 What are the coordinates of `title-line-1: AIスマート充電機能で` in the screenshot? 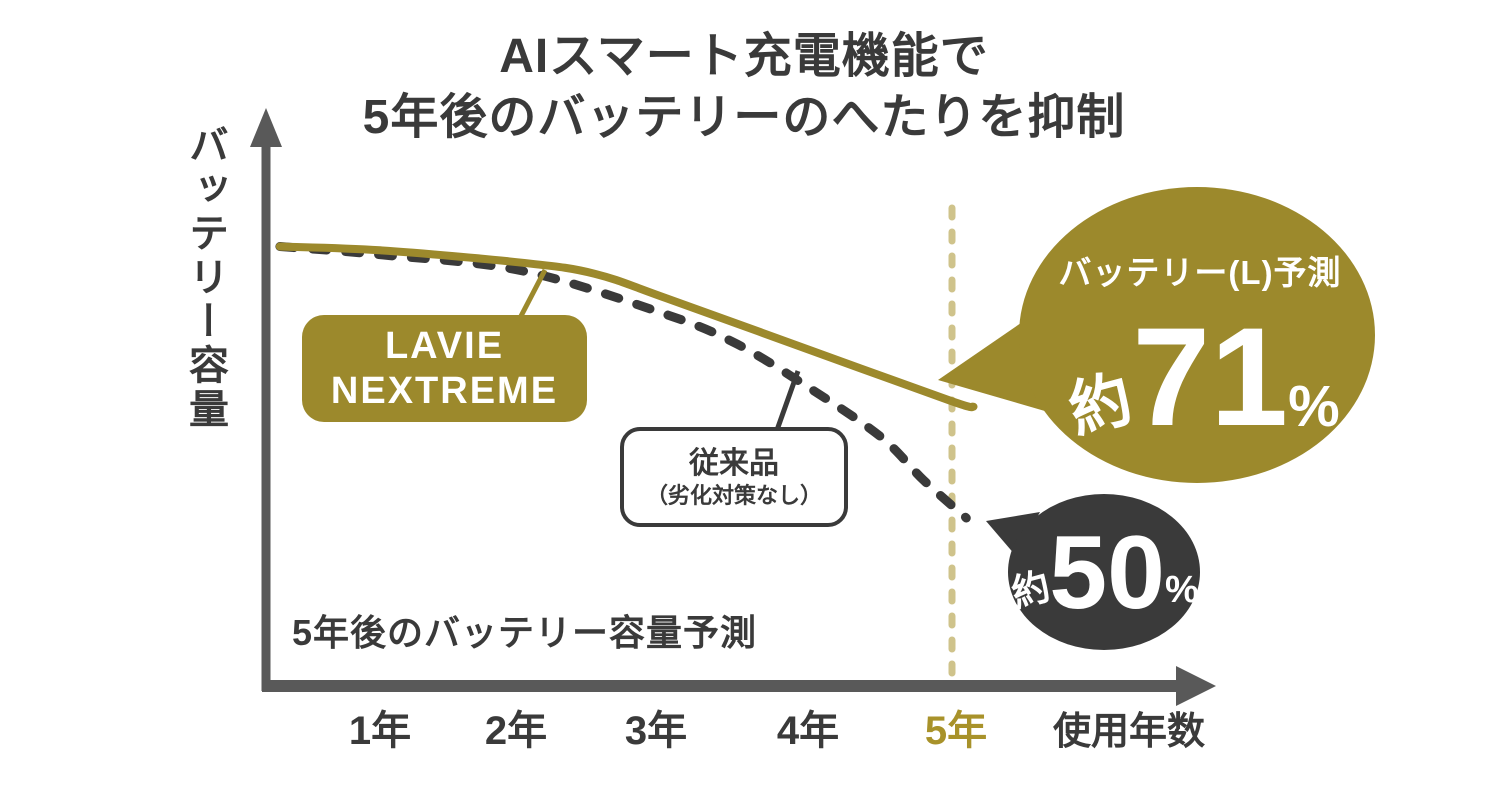 It's located at (744, 56).